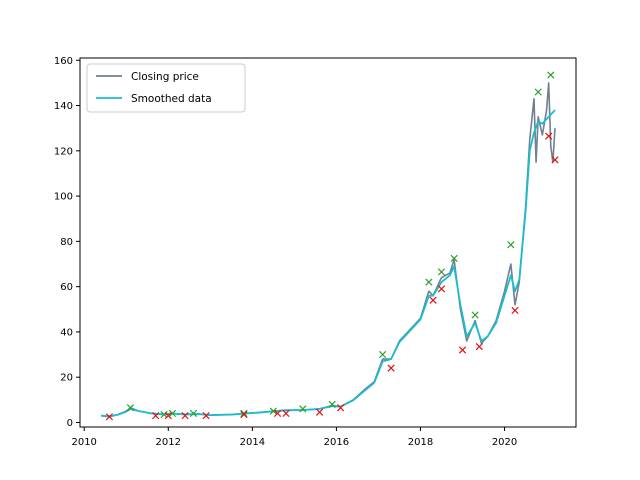  I want to click on y-axis: 0 20 40 60 80 100 120 140 160, so click(67, 242).